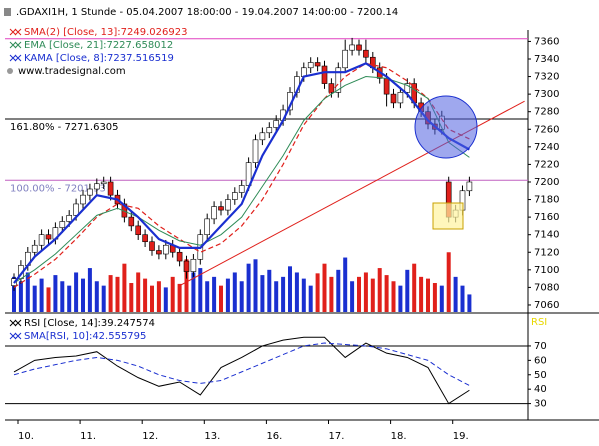 This screenshot has height=446, width=599. I want to click on y-tick-label: 7160, so click(546, 217).